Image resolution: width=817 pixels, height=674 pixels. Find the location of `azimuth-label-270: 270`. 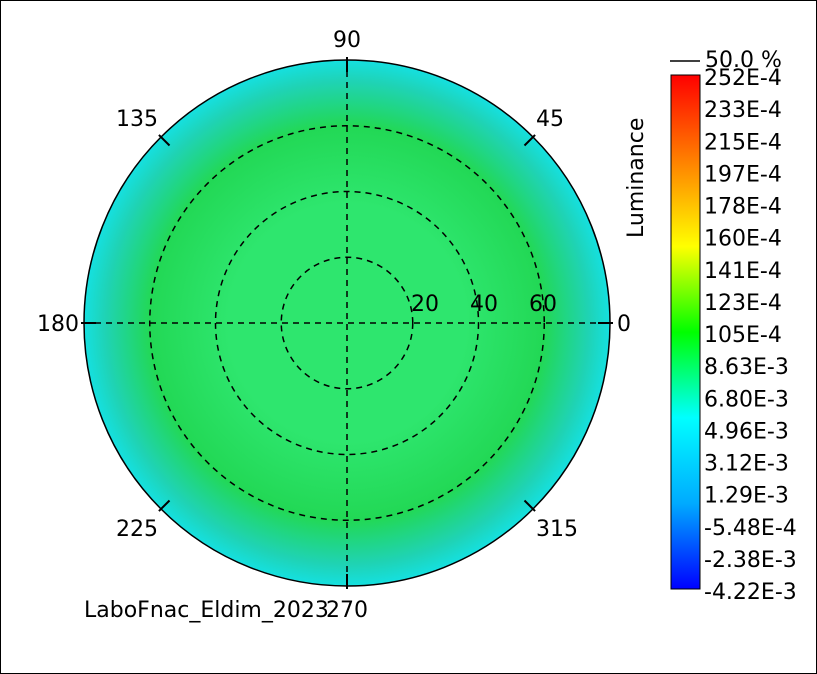

azimuth-label-270: 270 is located at coordinates (347, 610).